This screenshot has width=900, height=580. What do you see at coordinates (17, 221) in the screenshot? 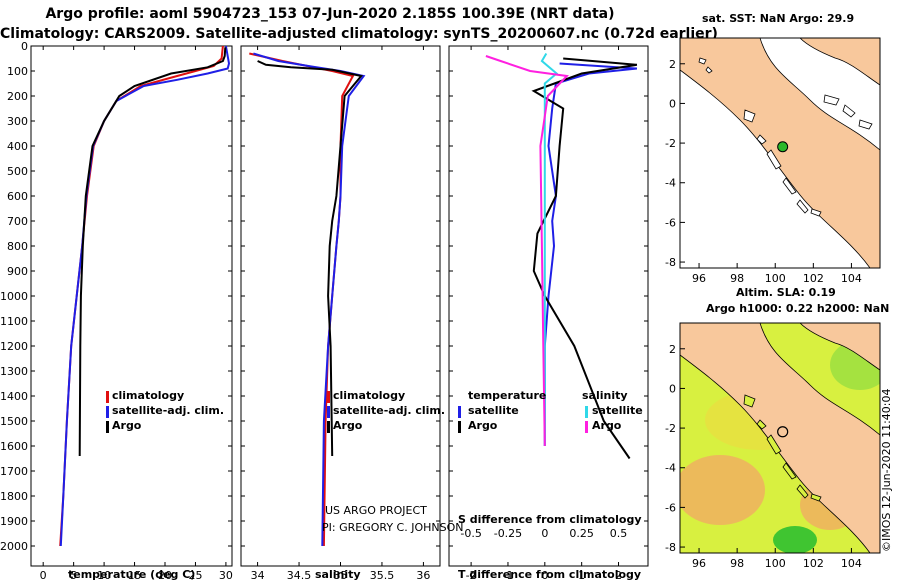
I see `depth-tick-label: 700` at bounding box center [17, 221].